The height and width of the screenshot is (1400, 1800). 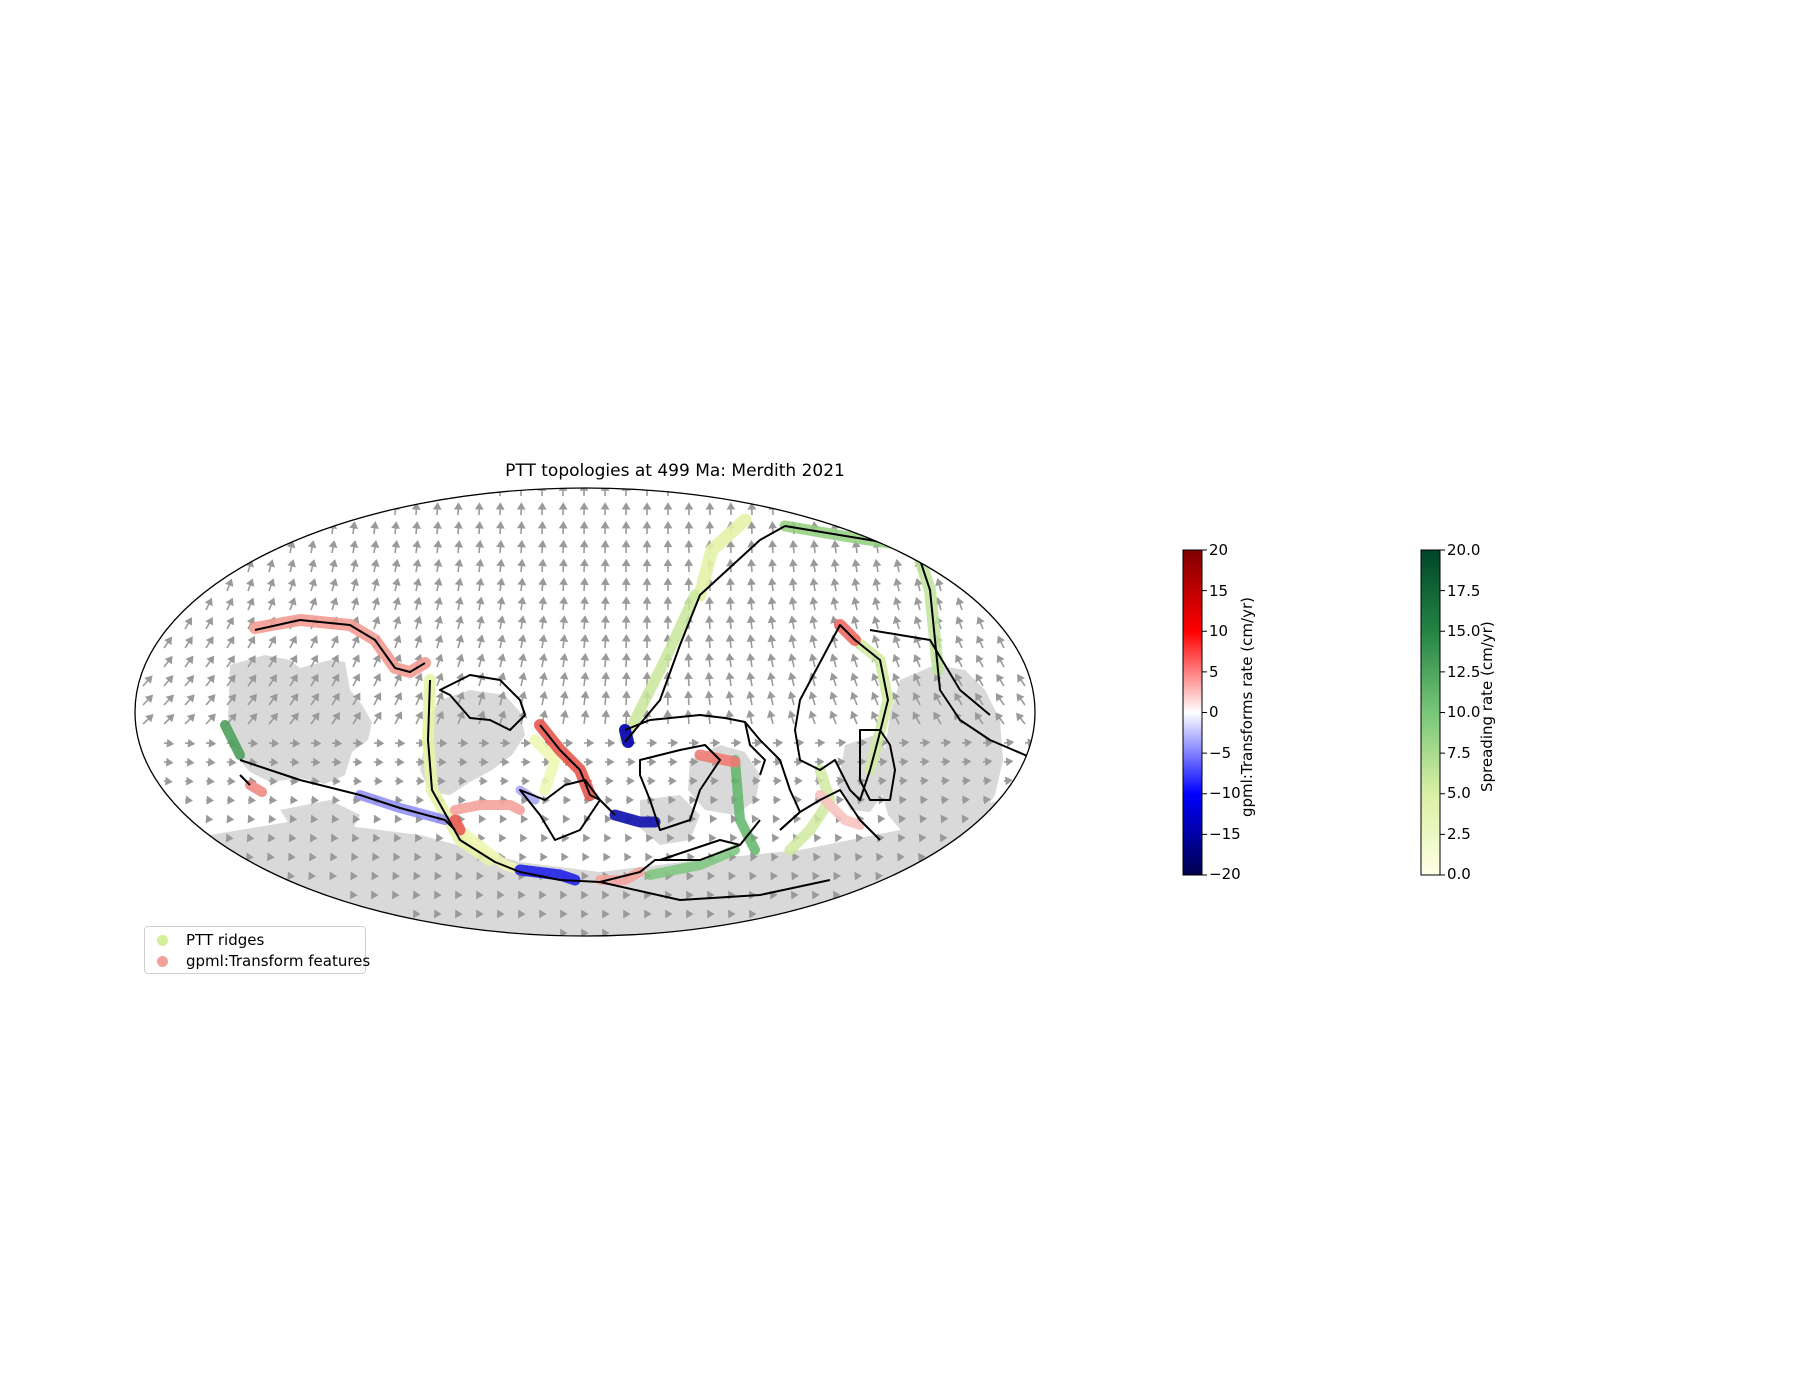 What do you see at coordinates (1247, 707) in the screenshot?
I see `colorbar-transforms-label: gpml:Transforms rate (cm/yr)` at bounding box center [1247, 707].